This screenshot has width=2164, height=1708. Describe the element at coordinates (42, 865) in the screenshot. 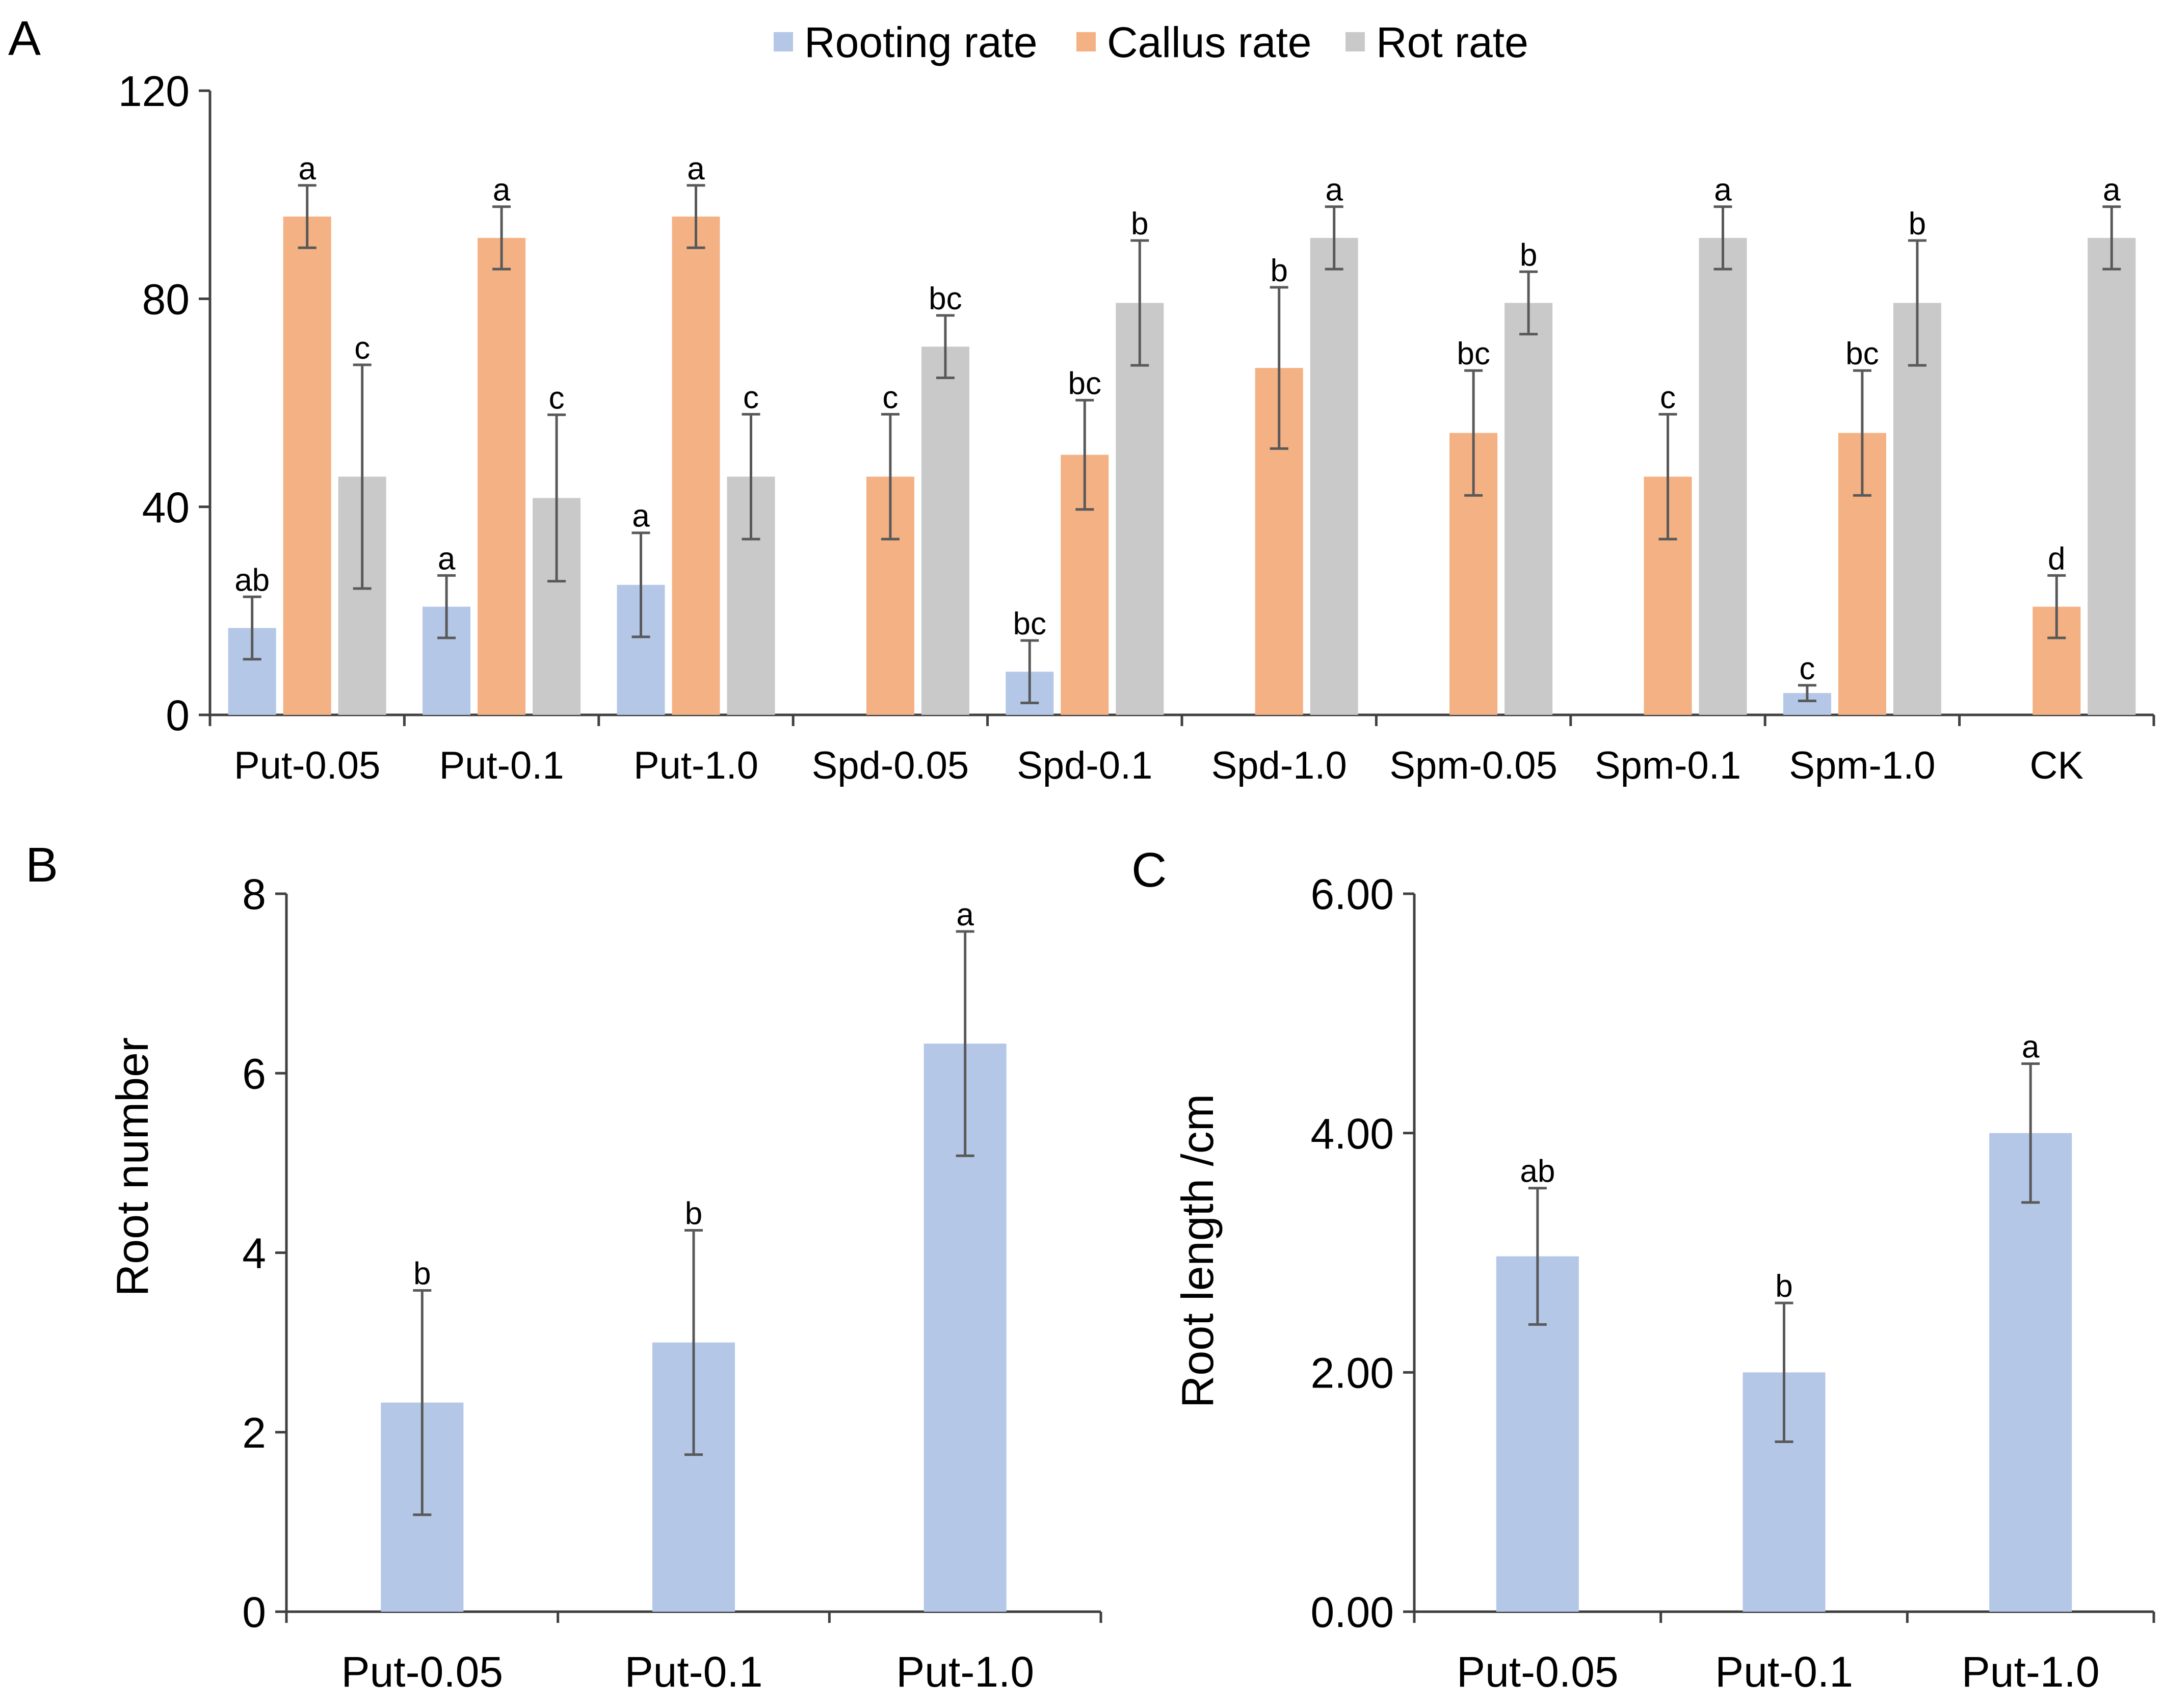

I see `panel-b-label: B` at that location.